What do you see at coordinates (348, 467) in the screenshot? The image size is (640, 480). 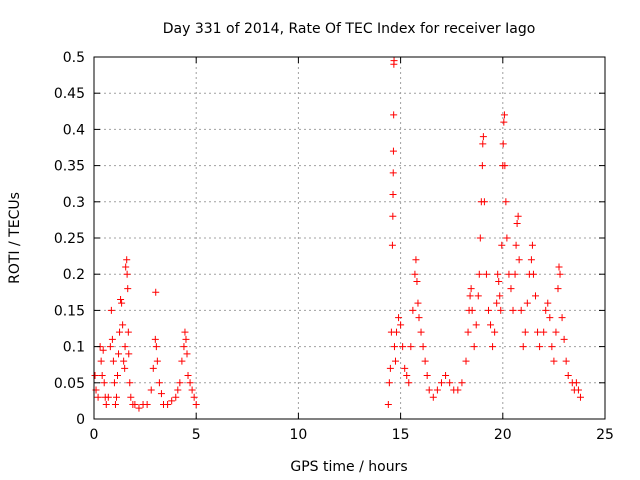 I see `x-axis-label: GPS time / hours` at bounding box center [348, 467].